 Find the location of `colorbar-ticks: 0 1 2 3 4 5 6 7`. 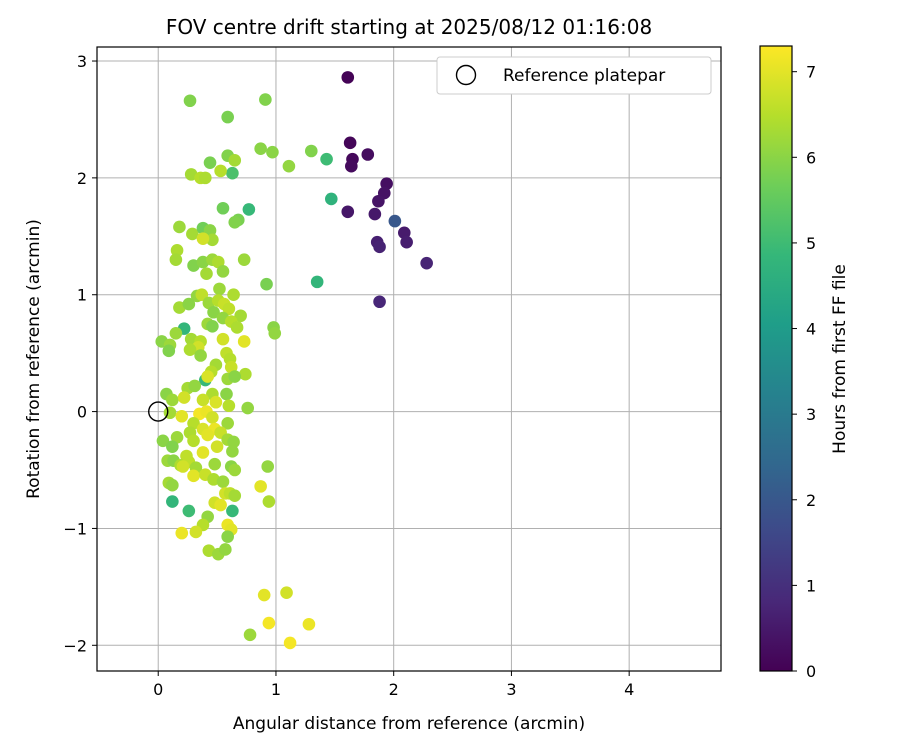

colorbar-ticks: 0 1 2 3 4 5 6 7 is located at coordinates (804, 372).